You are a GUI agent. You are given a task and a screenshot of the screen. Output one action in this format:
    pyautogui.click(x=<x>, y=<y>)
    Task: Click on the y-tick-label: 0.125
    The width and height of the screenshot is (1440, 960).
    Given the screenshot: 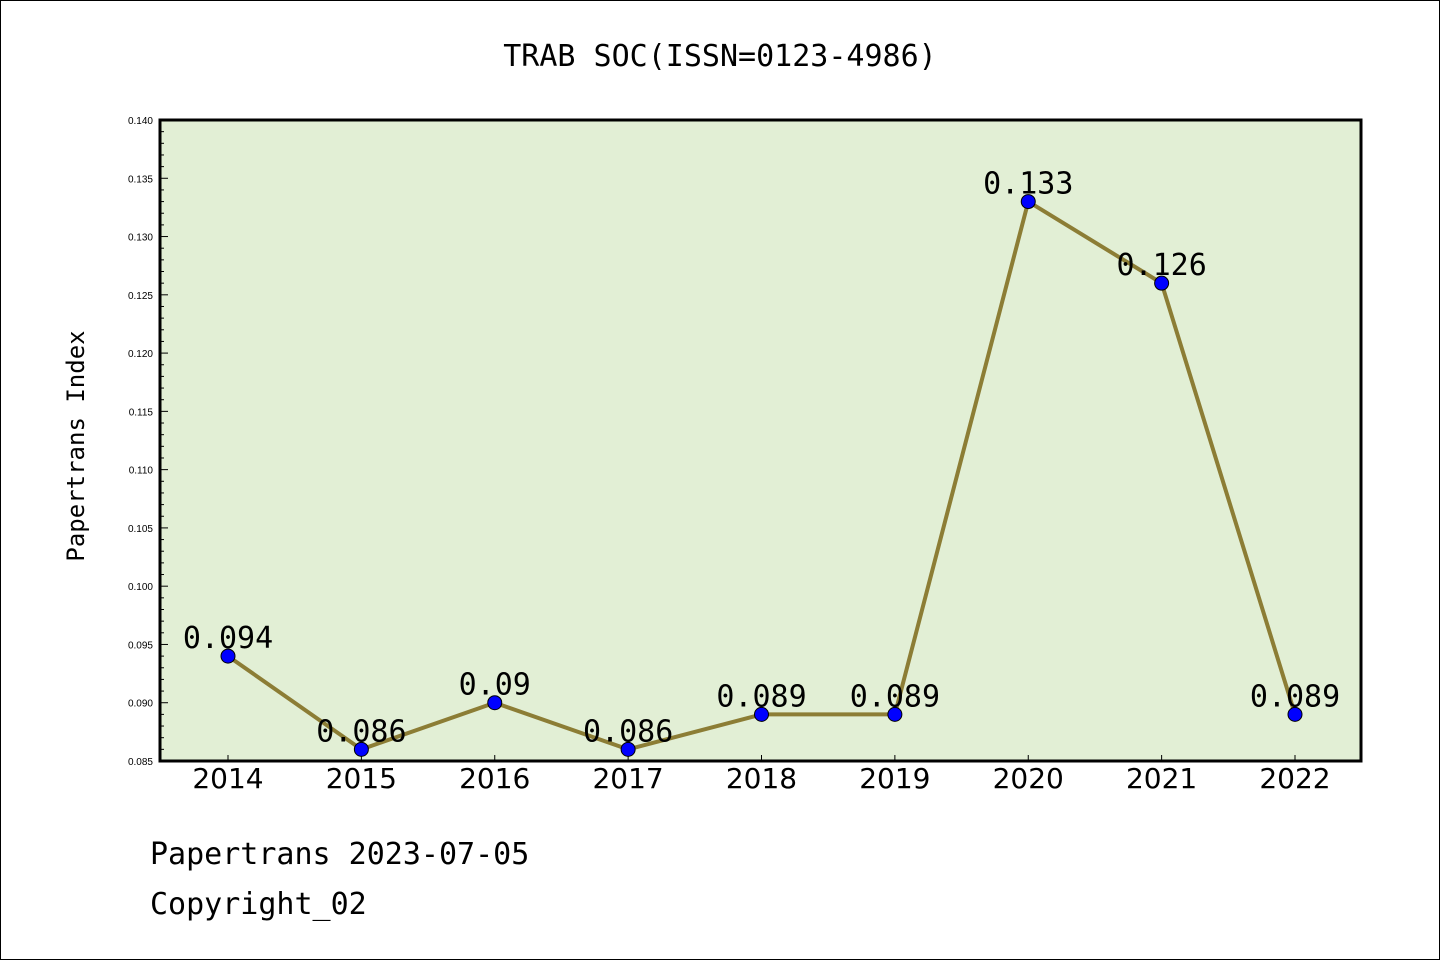 What is the action you would take?
    pyautogui.click(x=140, y=296)
    